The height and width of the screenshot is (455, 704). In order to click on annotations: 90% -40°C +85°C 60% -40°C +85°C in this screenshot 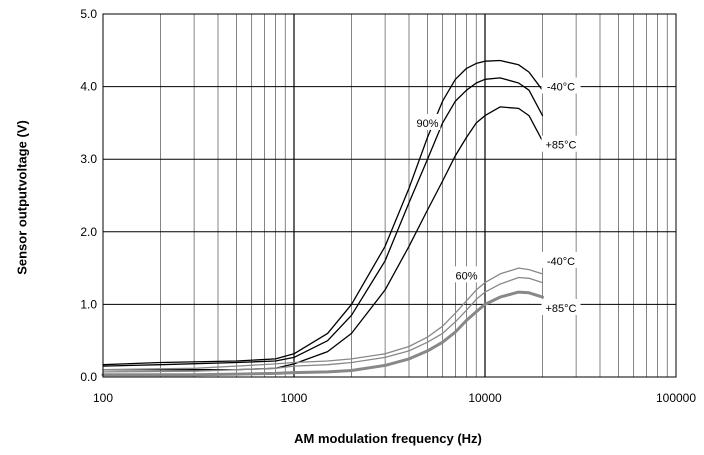, I will do `click(497, 196)`.